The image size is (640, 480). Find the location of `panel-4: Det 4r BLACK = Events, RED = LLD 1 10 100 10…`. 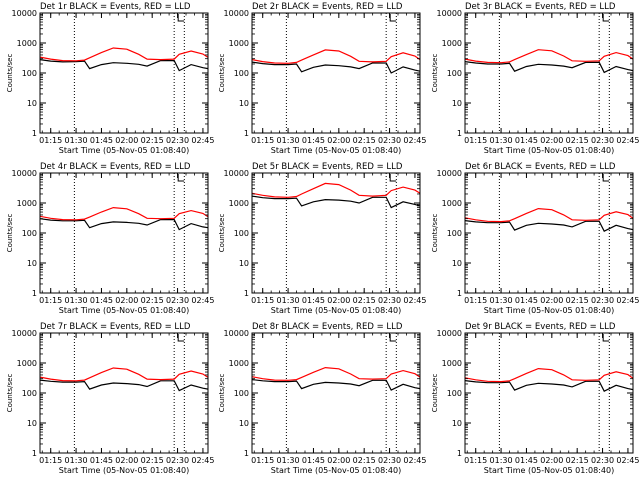

panel-4: Det 4r BLACK = Events, RED = LLD 1 10 100 10… is located at coordinates (110, 238).